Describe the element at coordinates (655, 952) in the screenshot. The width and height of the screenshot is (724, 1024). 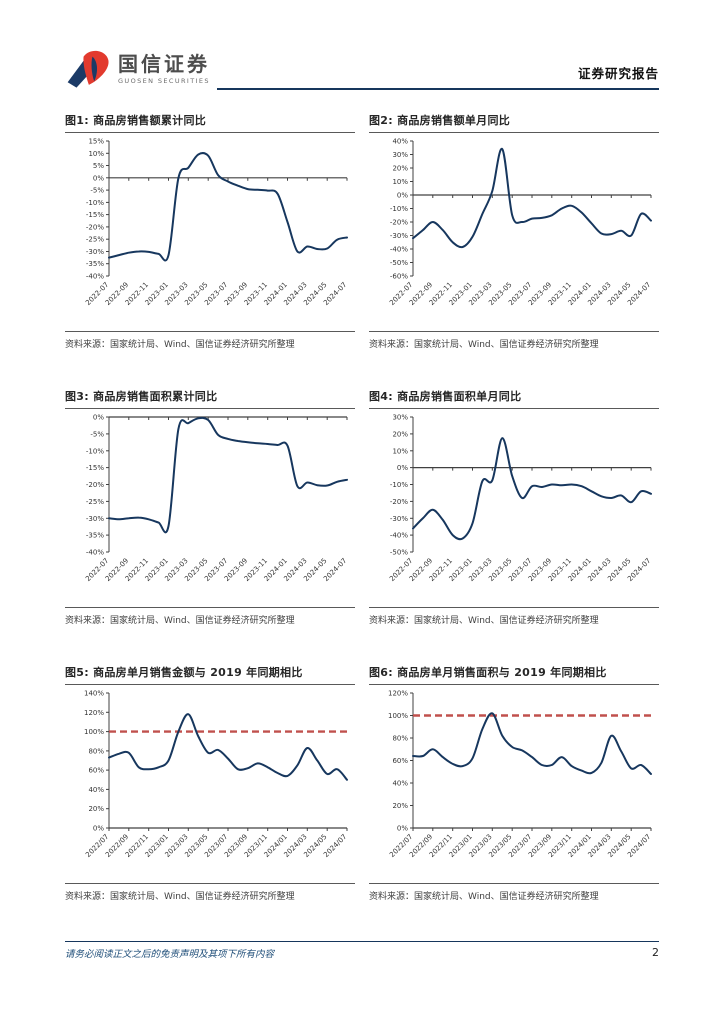
I see `page-number: 2` at that location.